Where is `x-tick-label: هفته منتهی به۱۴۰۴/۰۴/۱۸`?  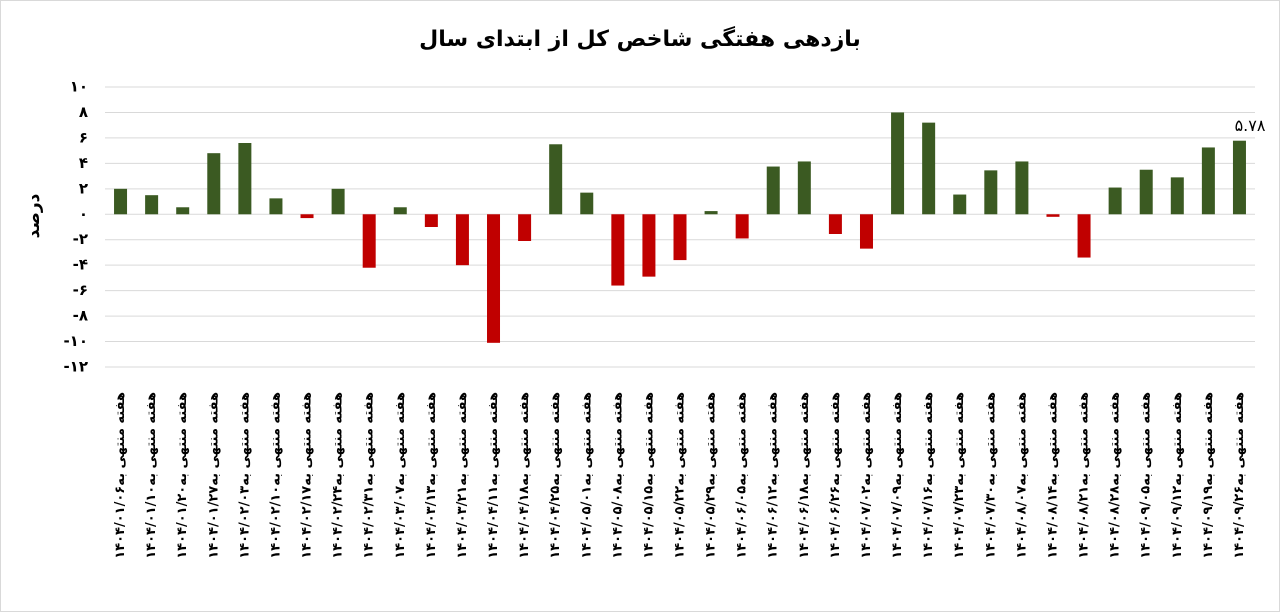 x-tick-label: هفته منتهی به۱۴۰۴/۰۴/۱۸ is located at coordinates (524, 475).